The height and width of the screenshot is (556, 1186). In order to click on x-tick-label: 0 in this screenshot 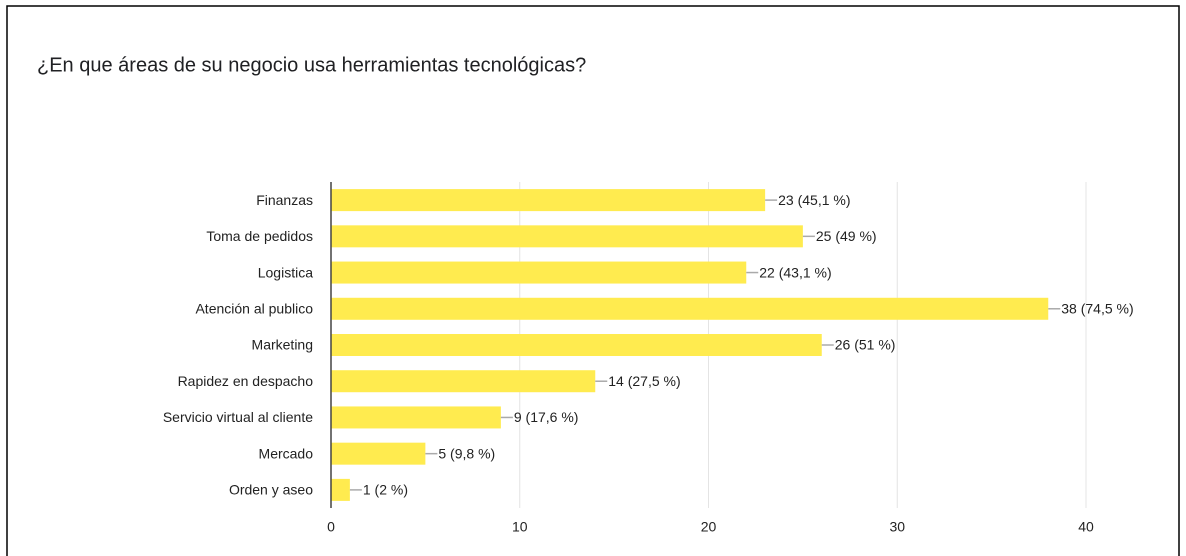, I will do `click(331, 527)`.